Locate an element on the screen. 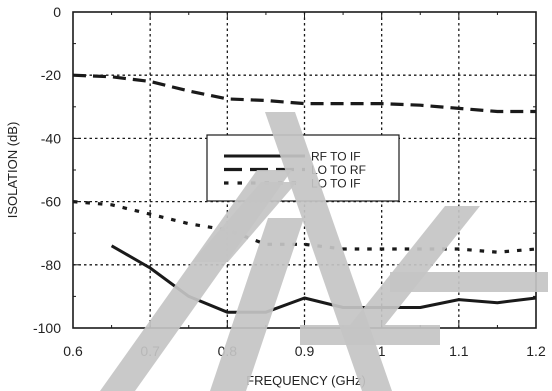 This screenshot has height=391, width=552. y-tick-label: 0 is located at coordinates (57, 12).